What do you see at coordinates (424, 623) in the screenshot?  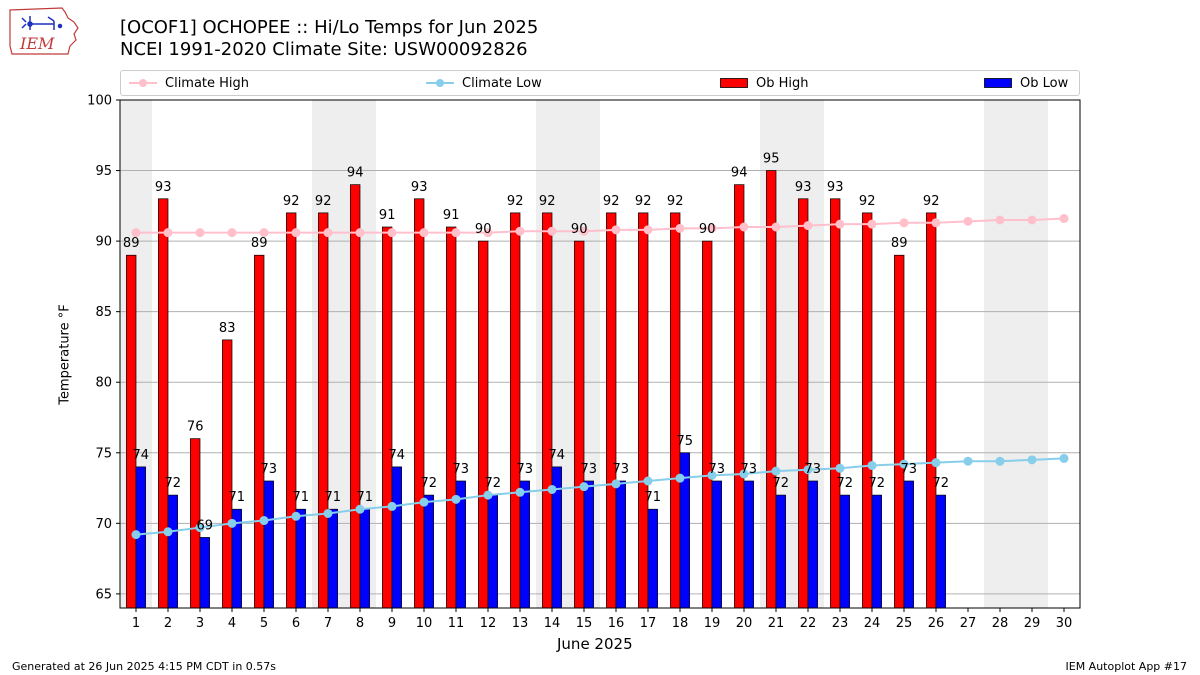 I see `x-tick-label: 10` at bounding box center [424, 623].